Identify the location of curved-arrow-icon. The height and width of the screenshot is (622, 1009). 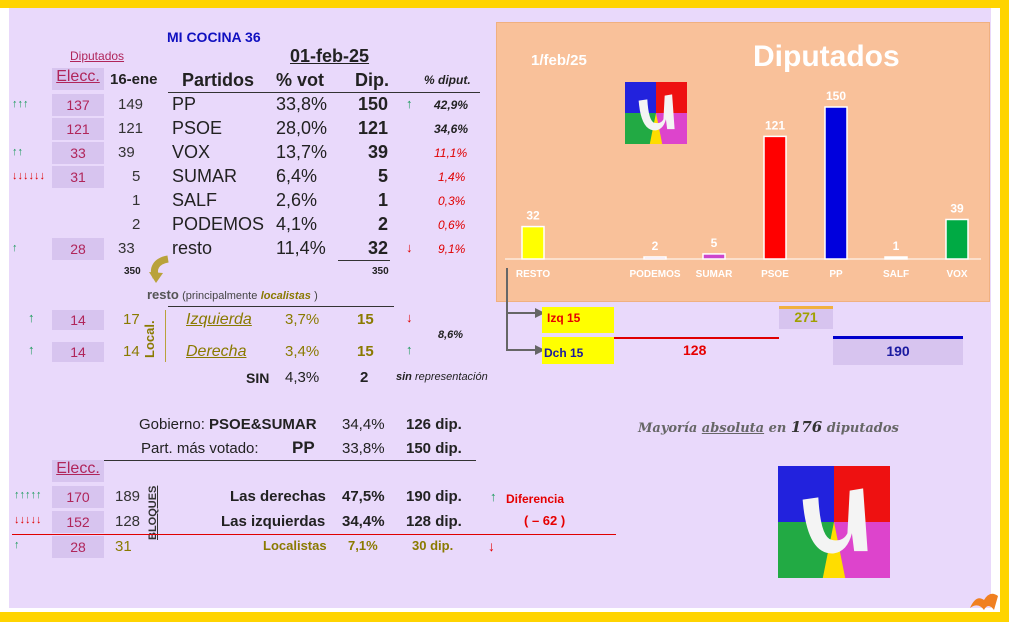
(159, 269).